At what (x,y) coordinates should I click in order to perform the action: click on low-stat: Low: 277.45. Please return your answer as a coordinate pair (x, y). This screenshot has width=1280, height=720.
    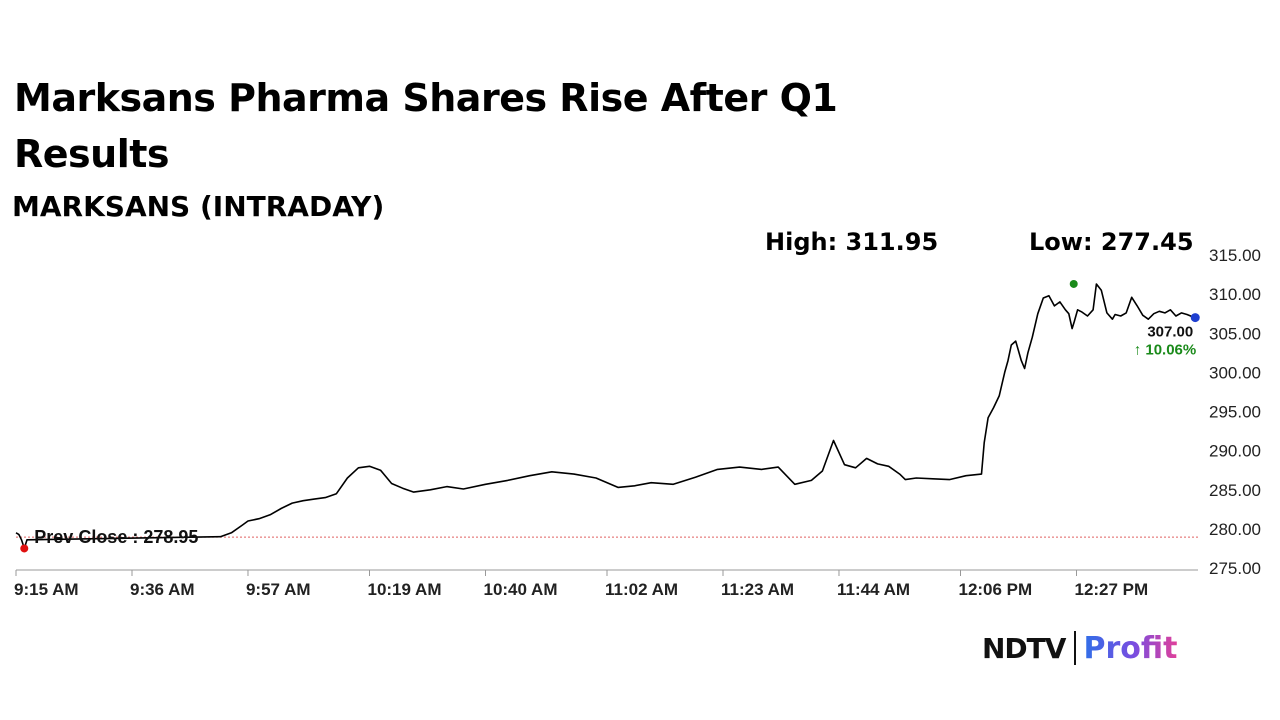
    Looking at the image, I should click on (1111, 242).